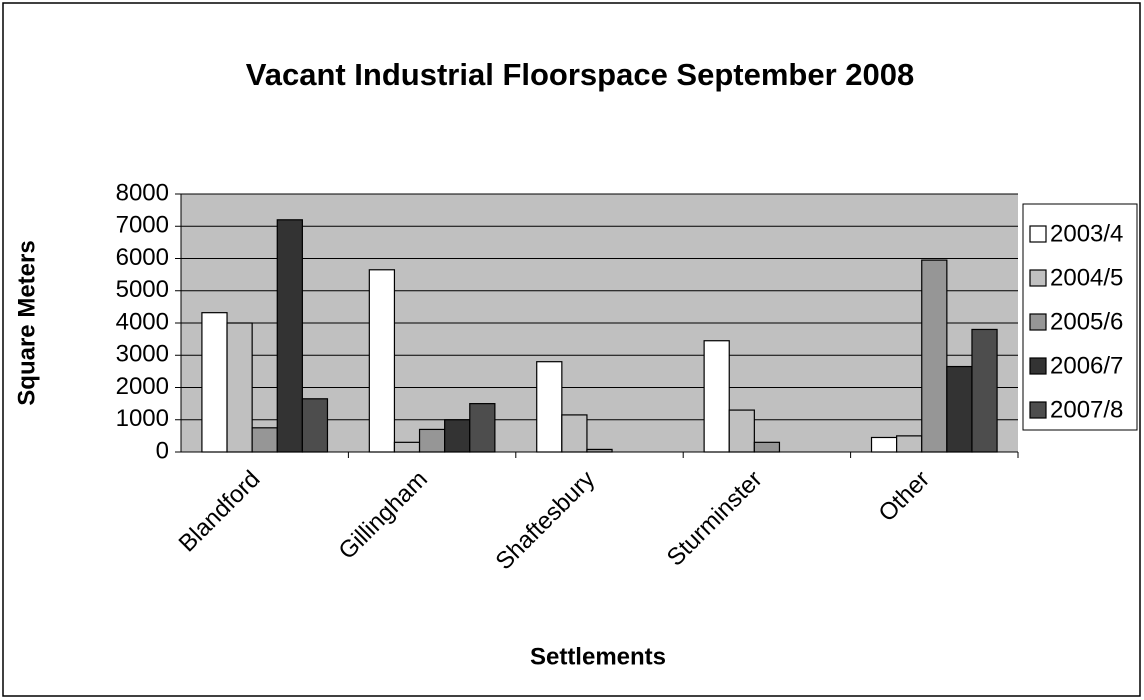 This screenshot has width=1144, height=700. I want to click on y-tick-label: 5000, so click(142, 289).